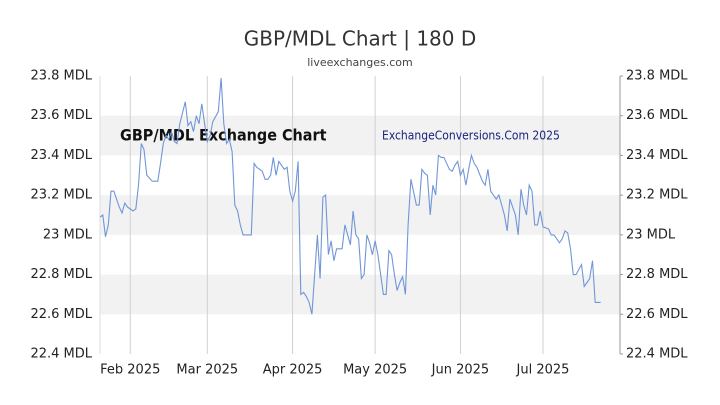  I want to click on y-tick-label: 23.2 MDL, so click(61, 195).